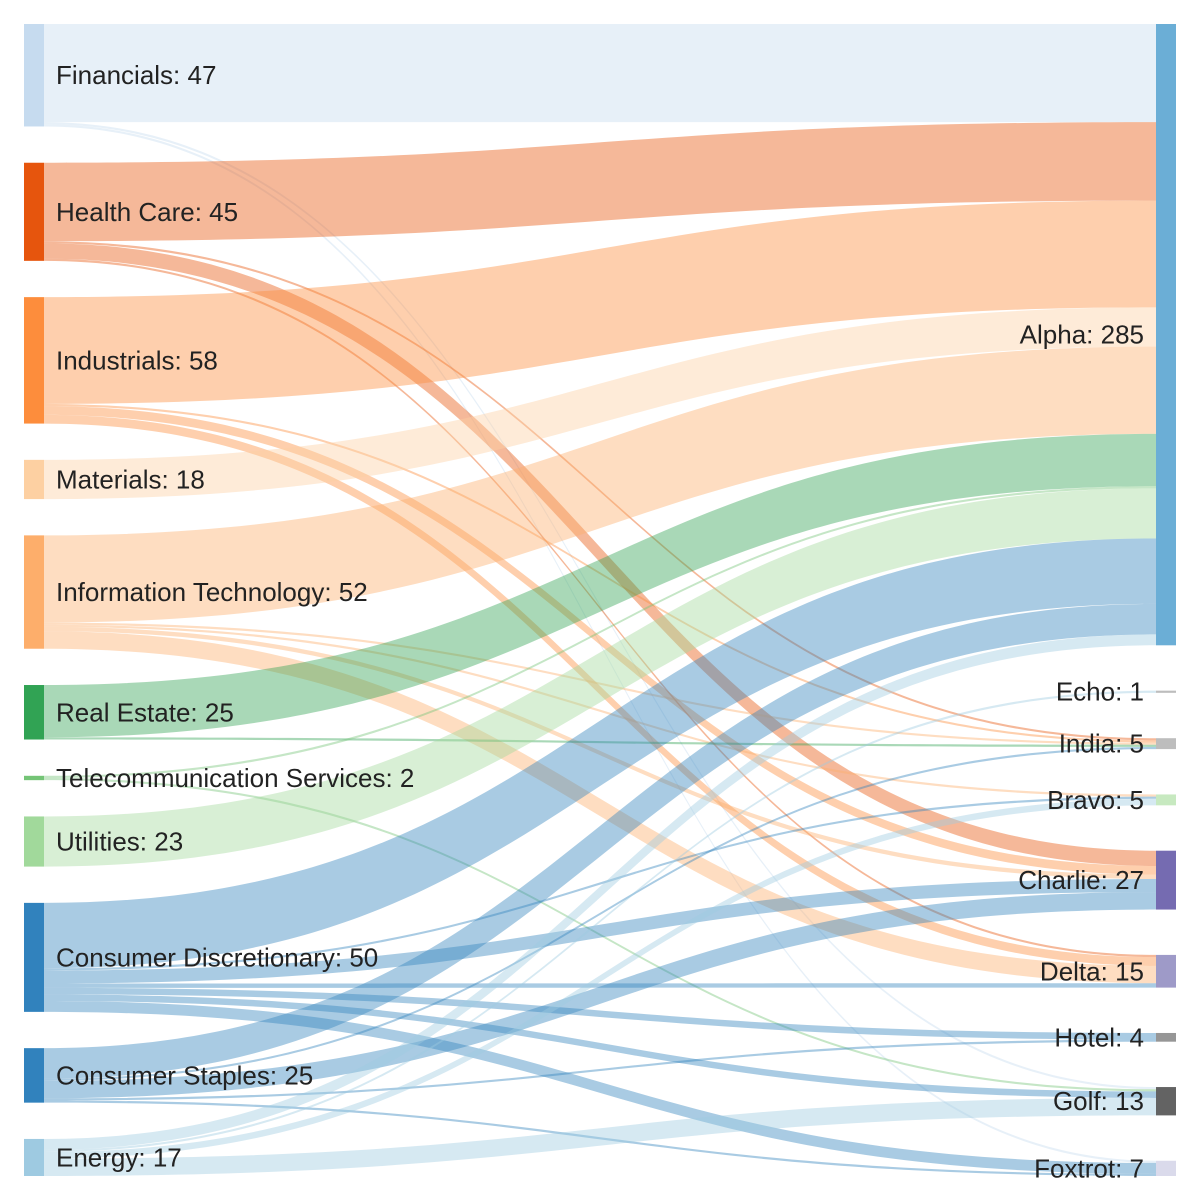 The width and height of the screenshot is (1200, 1200). I want to click on node-bravo, so click(1166, 800).